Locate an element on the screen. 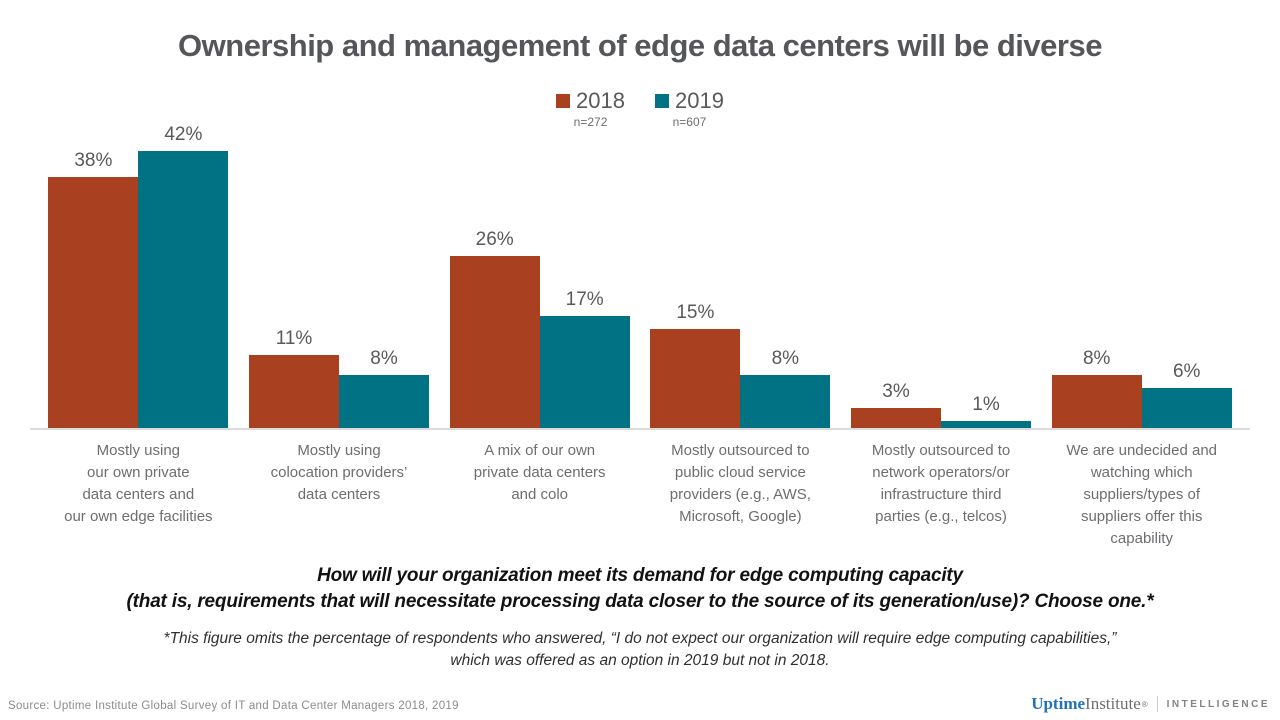  bar-column-2018: 15% is located at coordinates (695, 365).